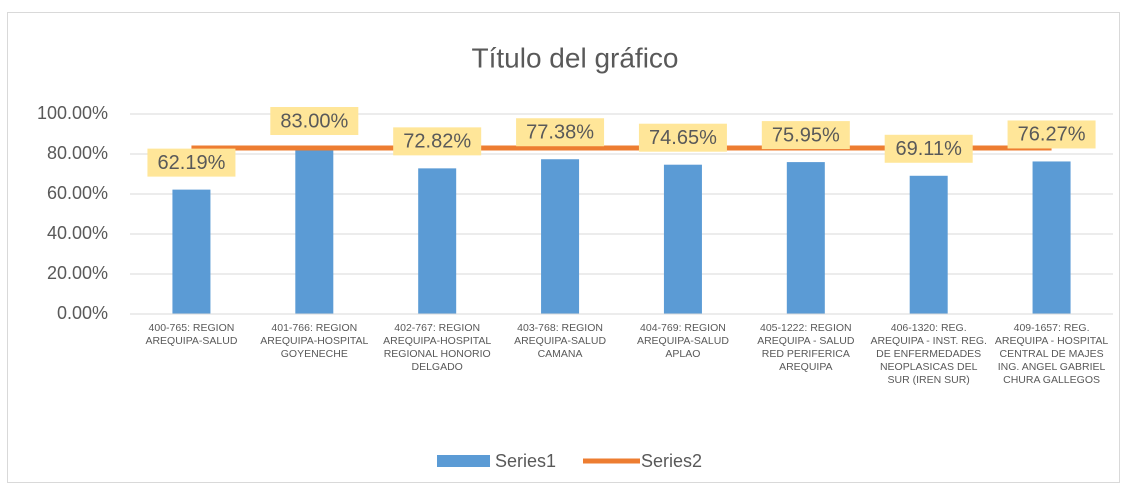 This screenshot has width=1128, height=488. What do you see at coordinates (525, 461) in the screenshot?
I see `legend-label: Series1` at bounding box center [525, 461].